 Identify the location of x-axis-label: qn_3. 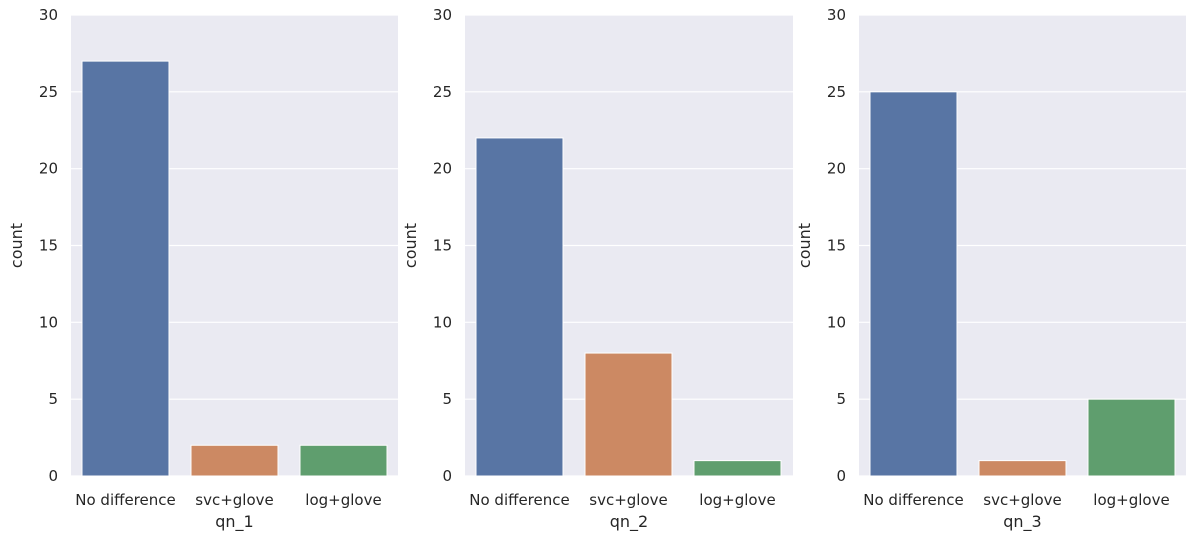
(1022, 522).